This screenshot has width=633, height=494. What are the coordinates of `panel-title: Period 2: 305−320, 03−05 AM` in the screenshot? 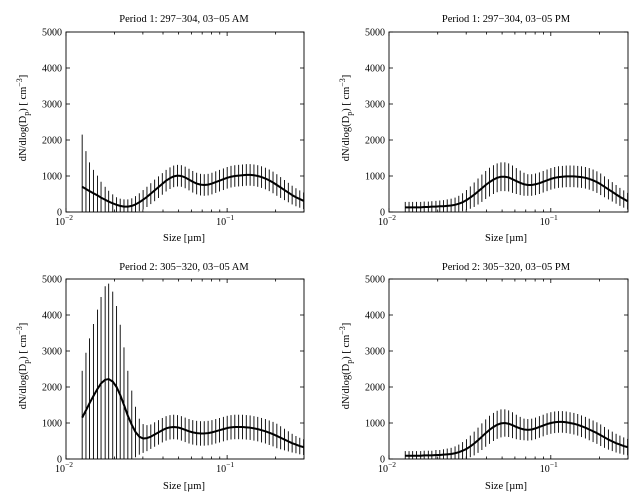 It's located at (184, 267).